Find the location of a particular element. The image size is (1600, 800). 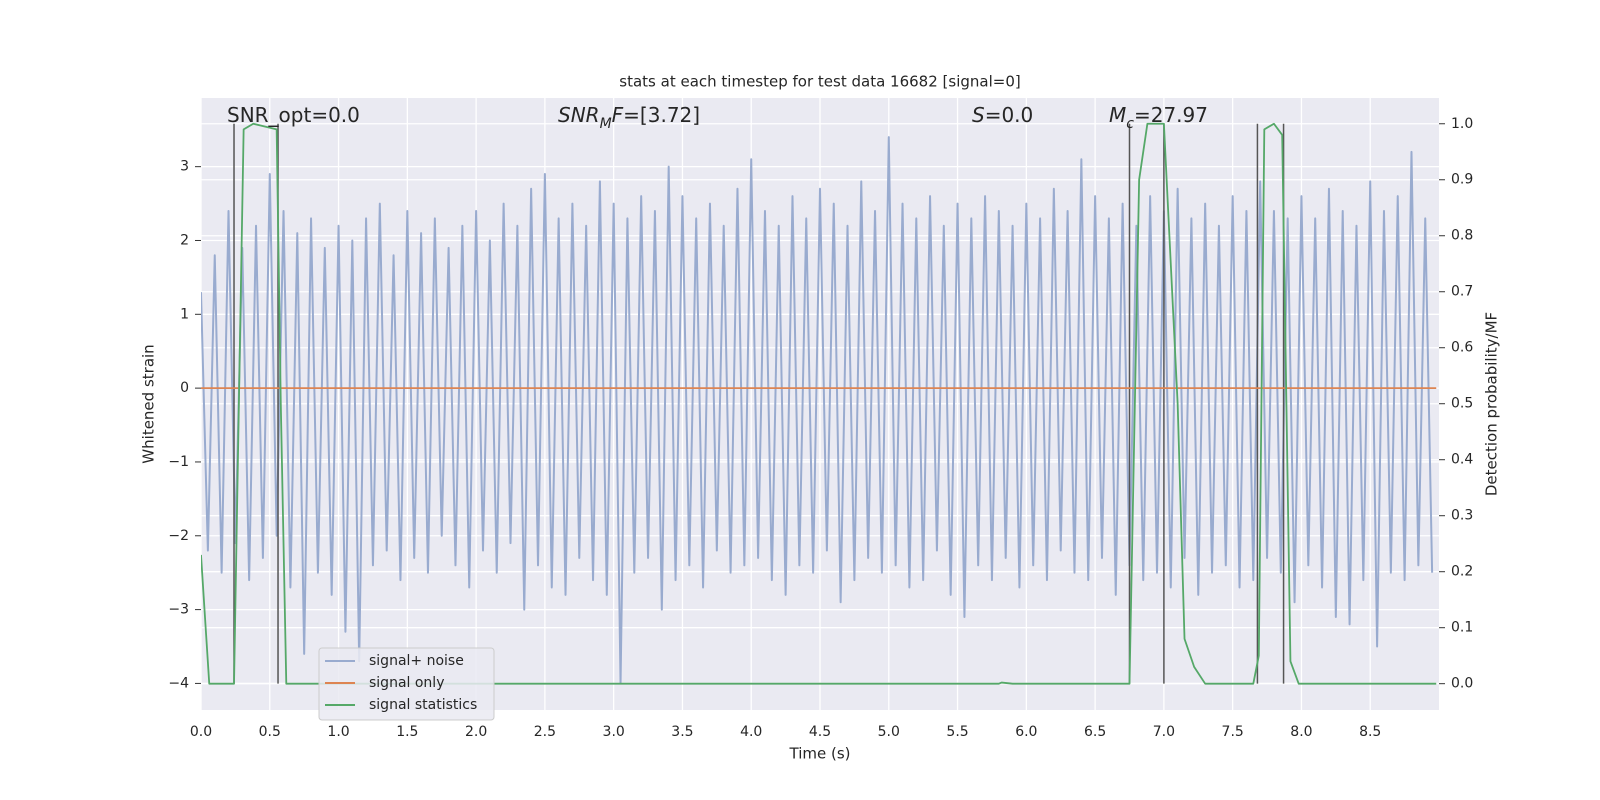

x-tick-label: 4.5 is located at coordinates (820, 732).